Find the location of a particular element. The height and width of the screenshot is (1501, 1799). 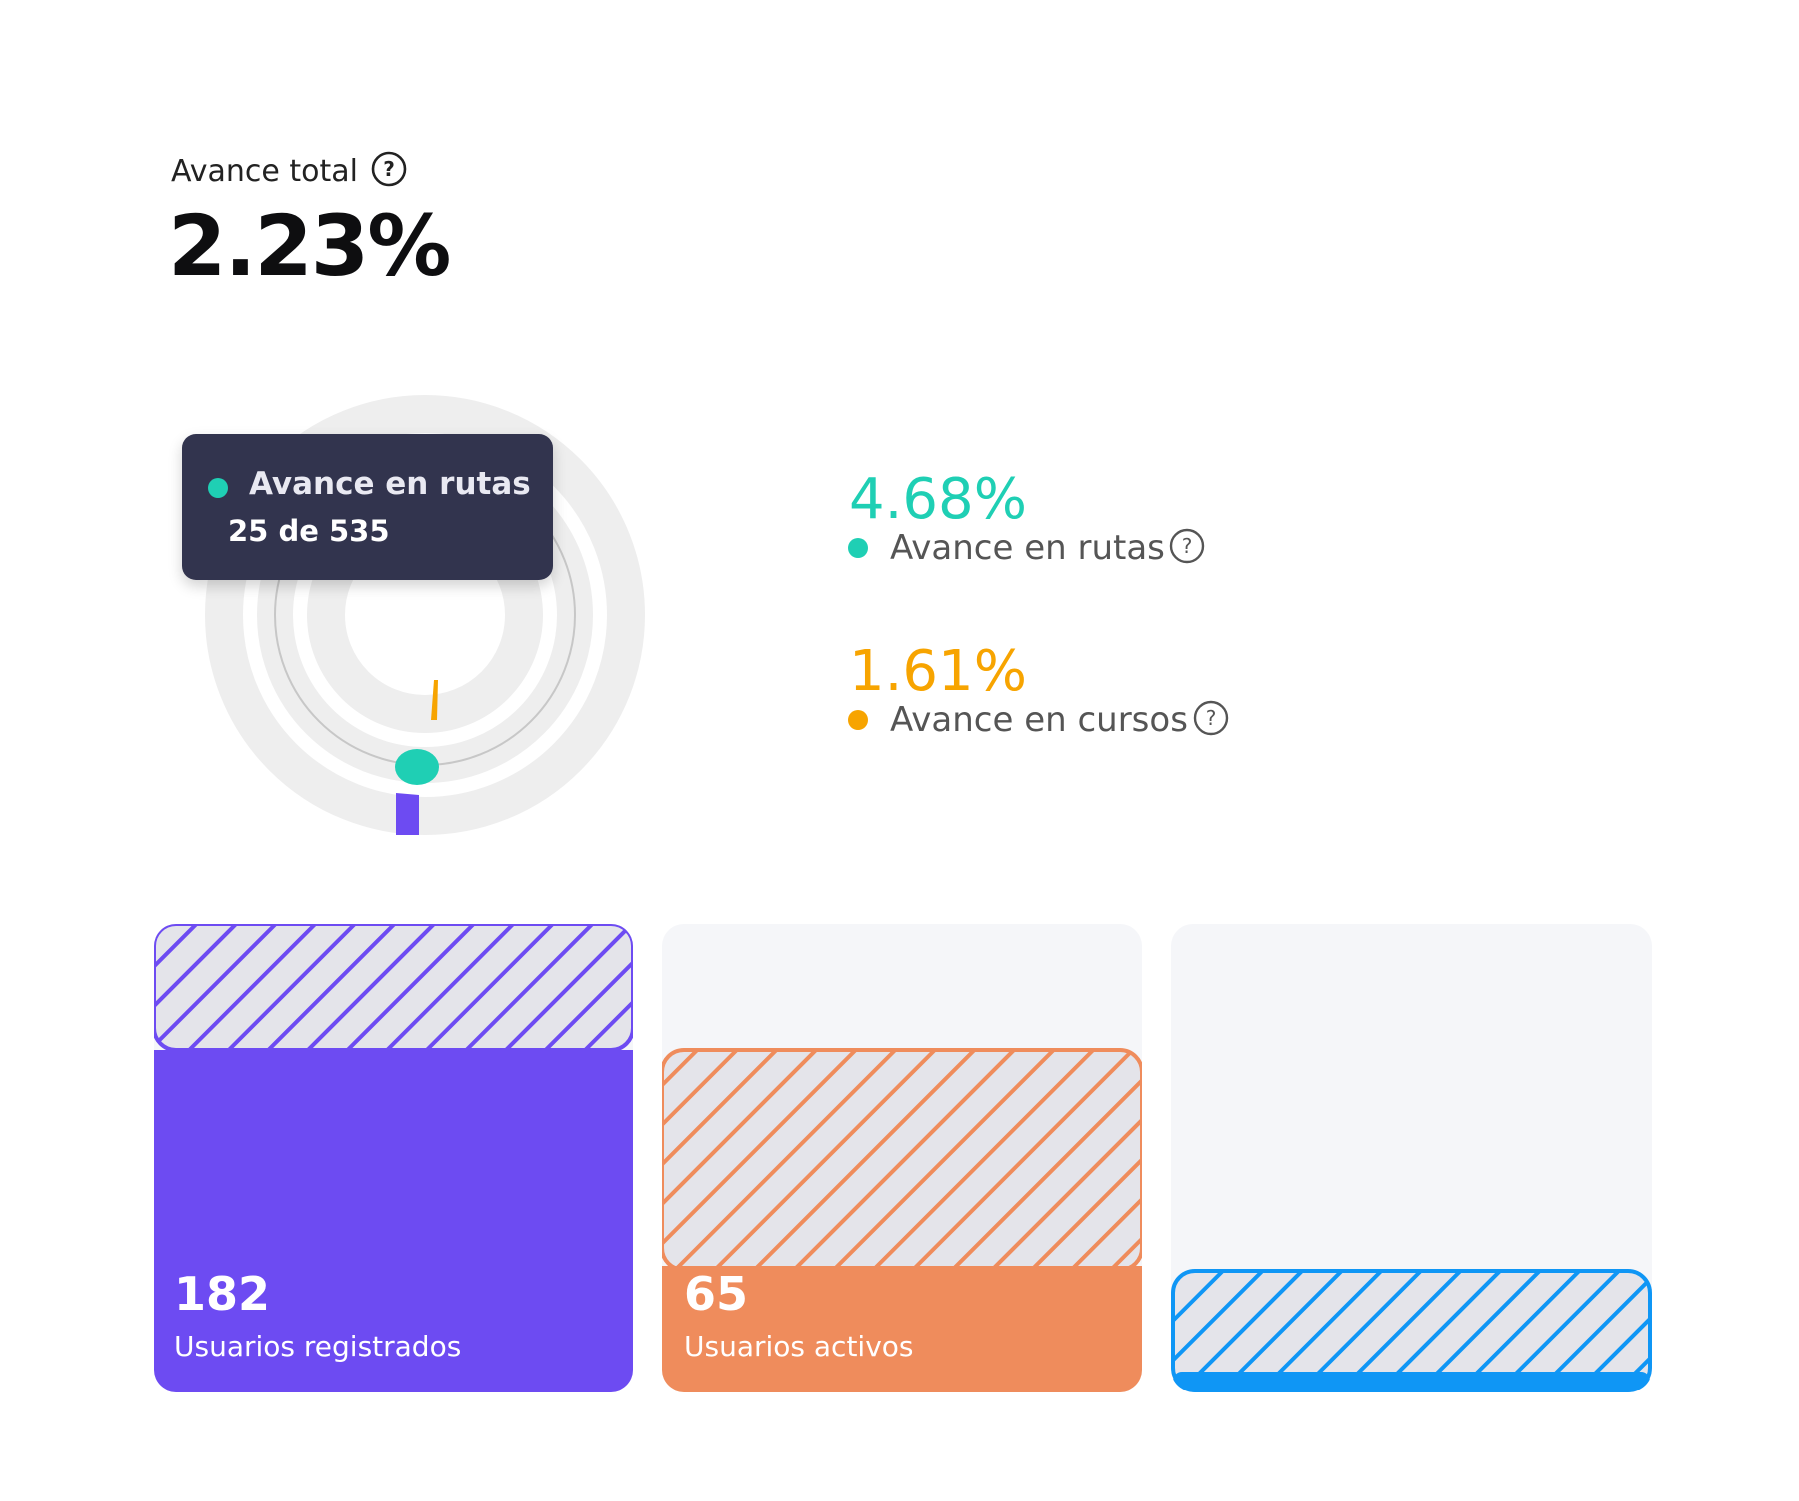

registered-users-label: Usuarios registrados is located at coordinates (318, 1346).